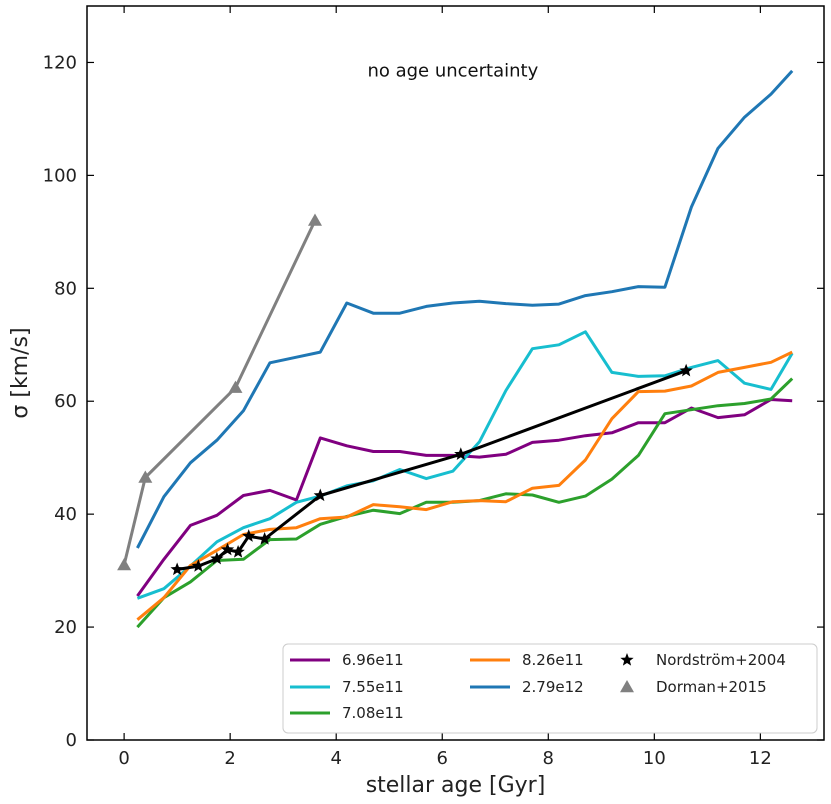  I want to click on x-tick-label: 10, so click(654, 758).